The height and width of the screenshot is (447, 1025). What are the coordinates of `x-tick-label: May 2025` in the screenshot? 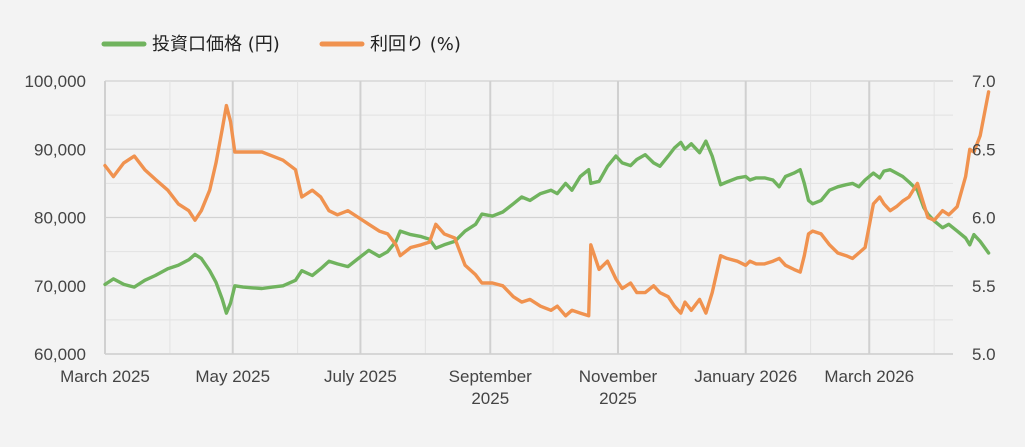 It's located at (232, 376).